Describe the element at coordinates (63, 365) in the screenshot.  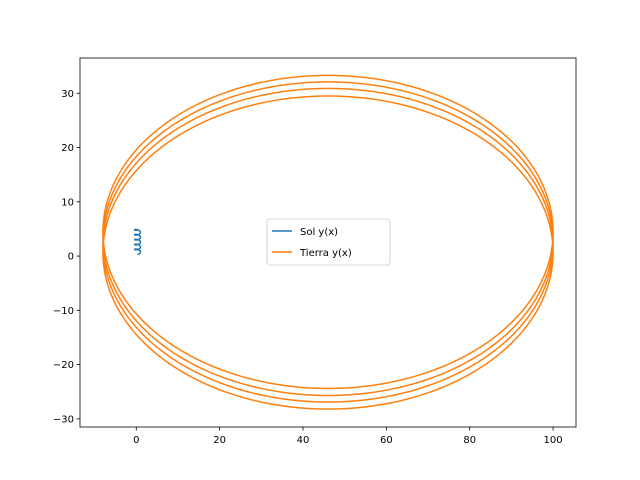
I see `y-tick-label: −20` at that location.